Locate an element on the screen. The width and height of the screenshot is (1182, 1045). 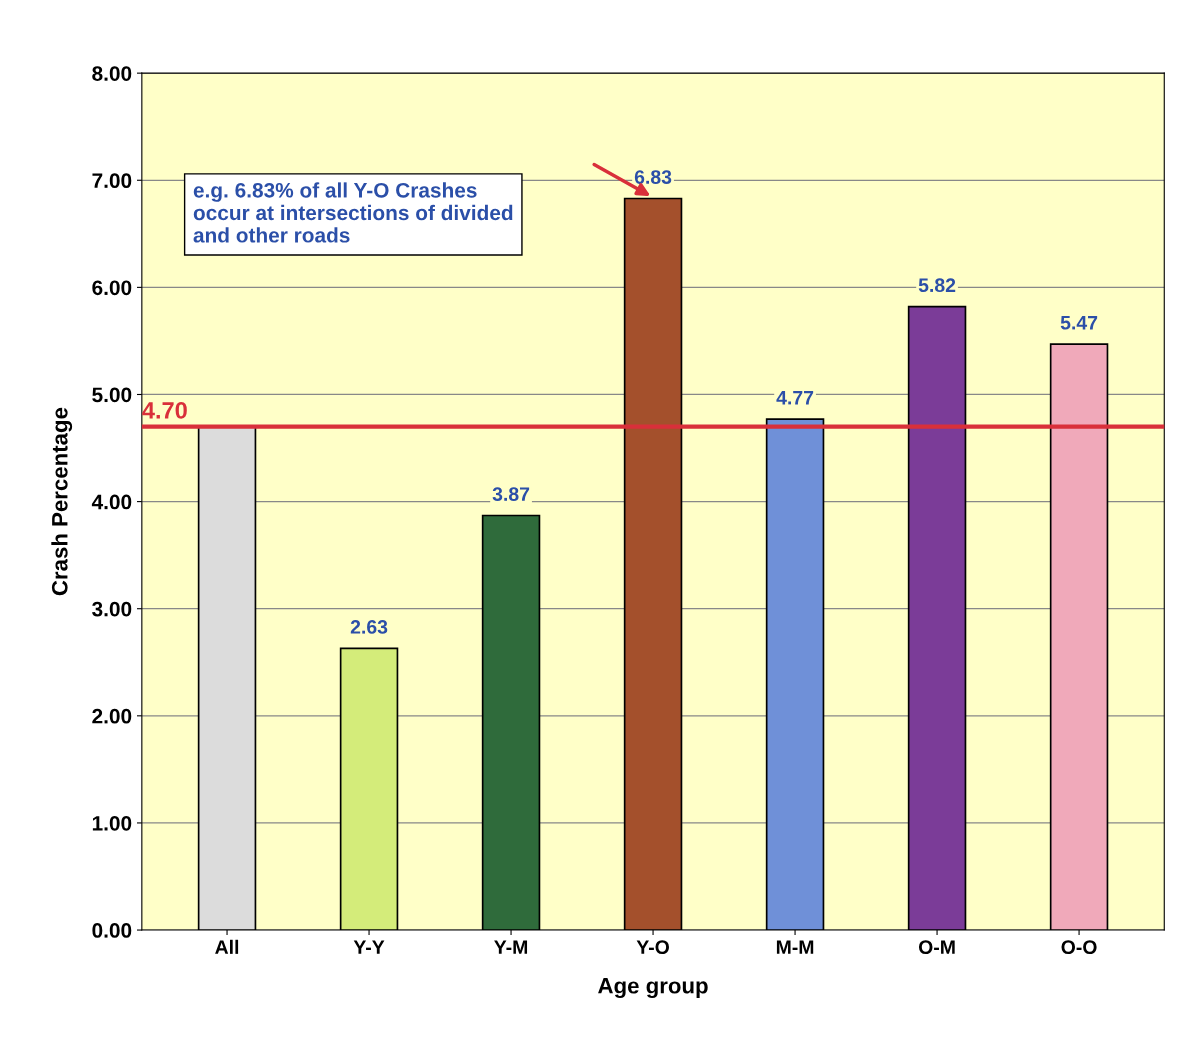
x-tick-label: Y-M is located at coordinates (511, 947).